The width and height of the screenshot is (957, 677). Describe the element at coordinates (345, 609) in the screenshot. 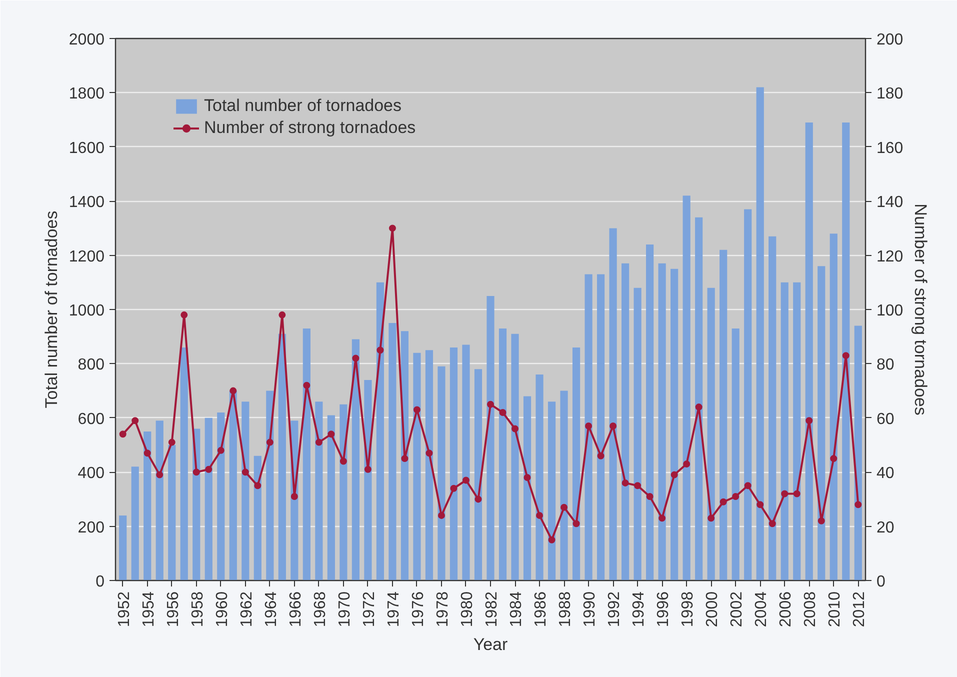

I see `x-tick-label: 1970` at that location.